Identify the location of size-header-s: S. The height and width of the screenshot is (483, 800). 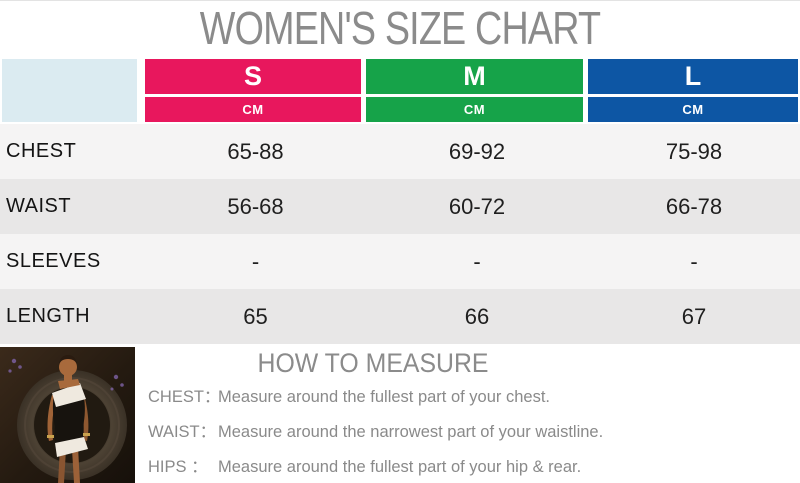
(253, 76).